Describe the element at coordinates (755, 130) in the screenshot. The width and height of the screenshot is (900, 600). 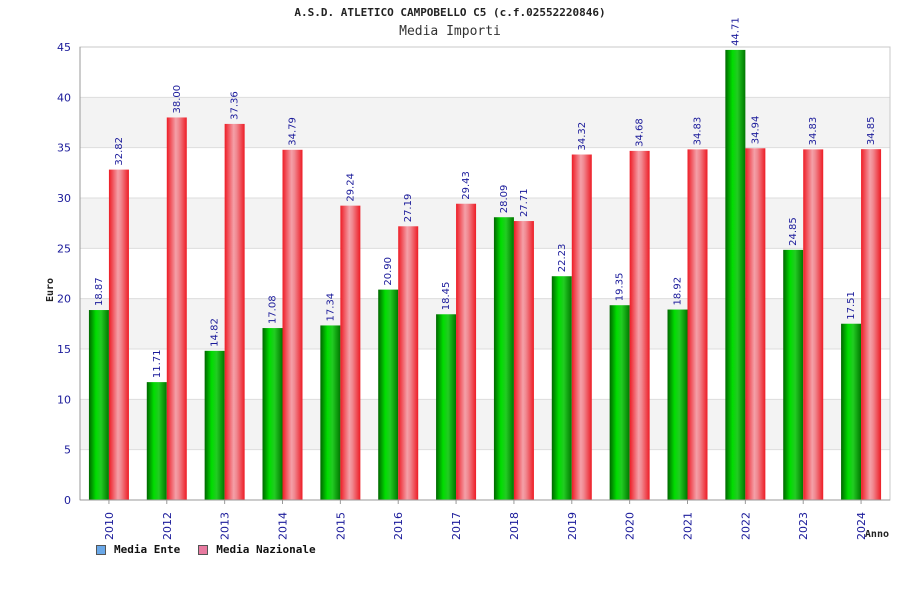
I see `value-label-nazionale: 34.94` at that location.